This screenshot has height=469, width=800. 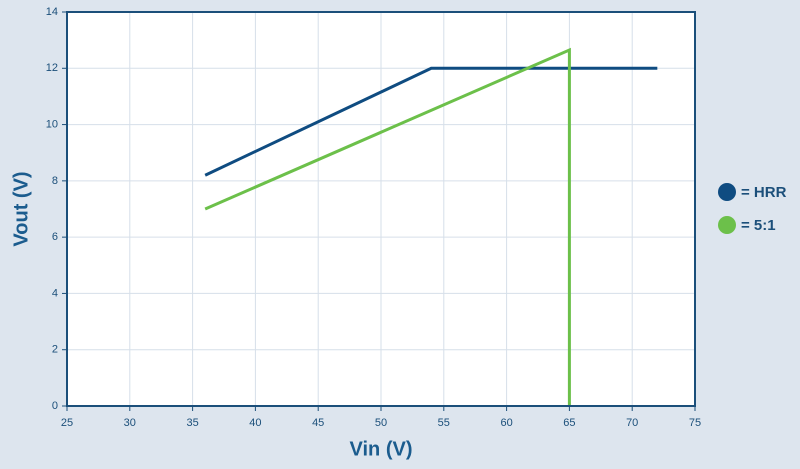 I want to click on x-tick-label: 65, so click(x=569, y=423).